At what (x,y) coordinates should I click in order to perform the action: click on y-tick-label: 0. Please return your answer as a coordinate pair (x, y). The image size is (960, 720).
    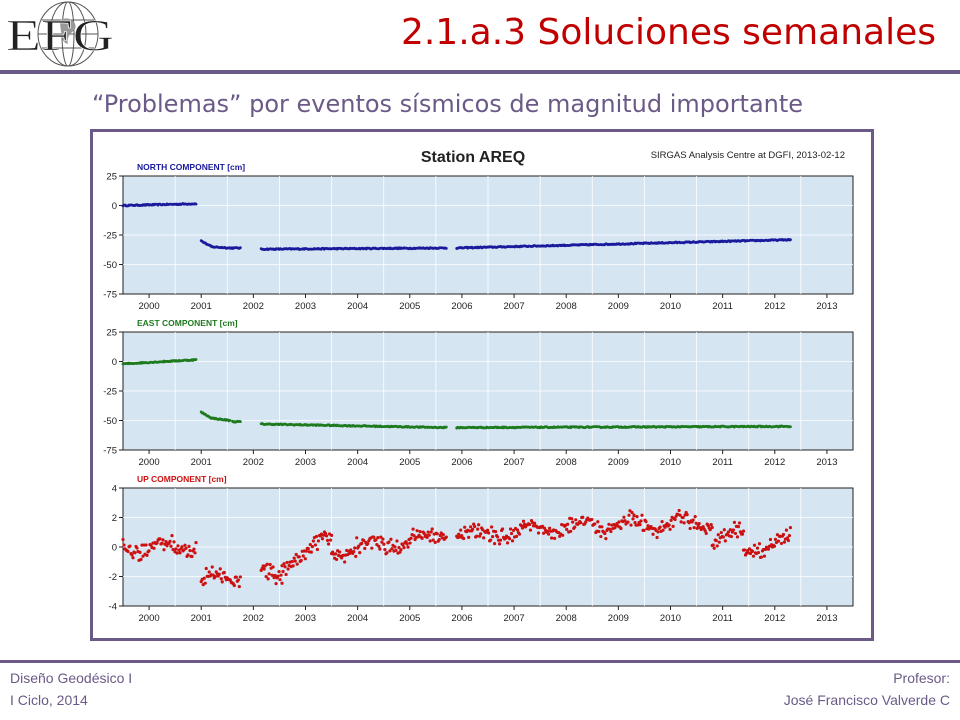
    Looking at the image, I should click on (114, 206).